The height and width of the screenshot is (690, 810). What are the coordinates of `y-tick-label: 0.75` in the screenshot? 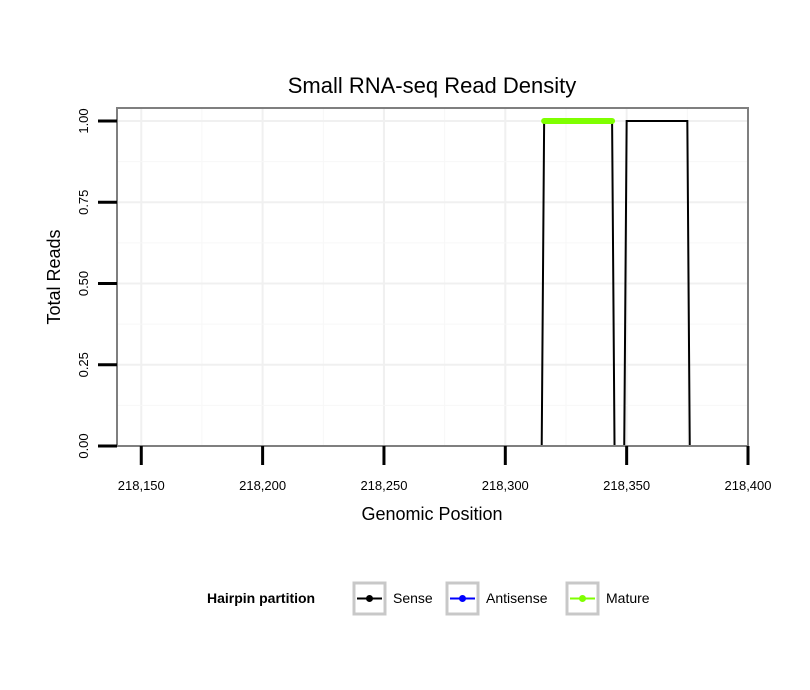 It's located at (83, 202).